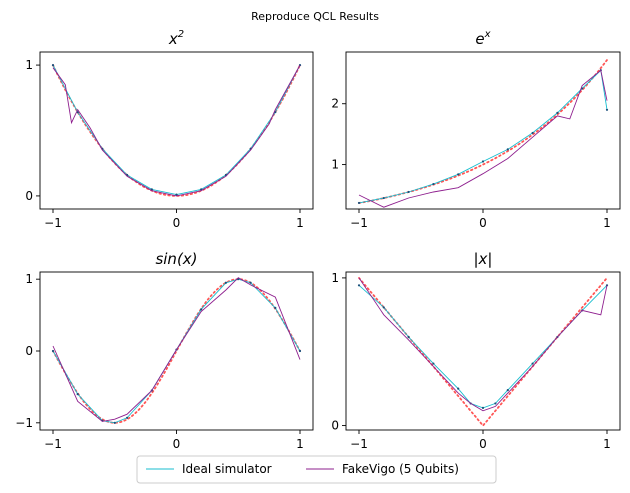 Image resolution: width=630 pixels, height=493 pixels. I want to click on y-tick-label: −1, so click(24, 423).